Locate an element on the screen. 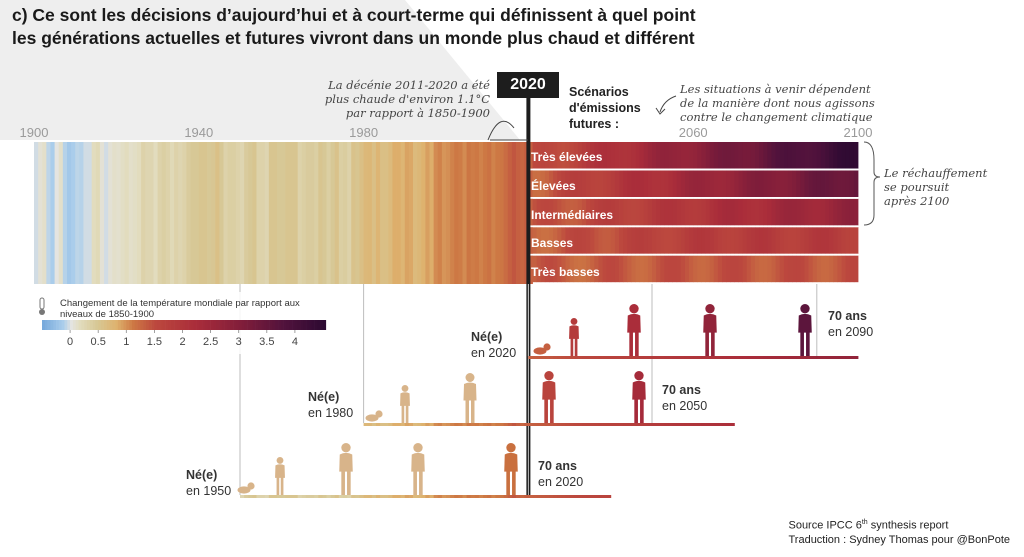  scenario-1-stripe-2027 is located at coordinates (559, 155).